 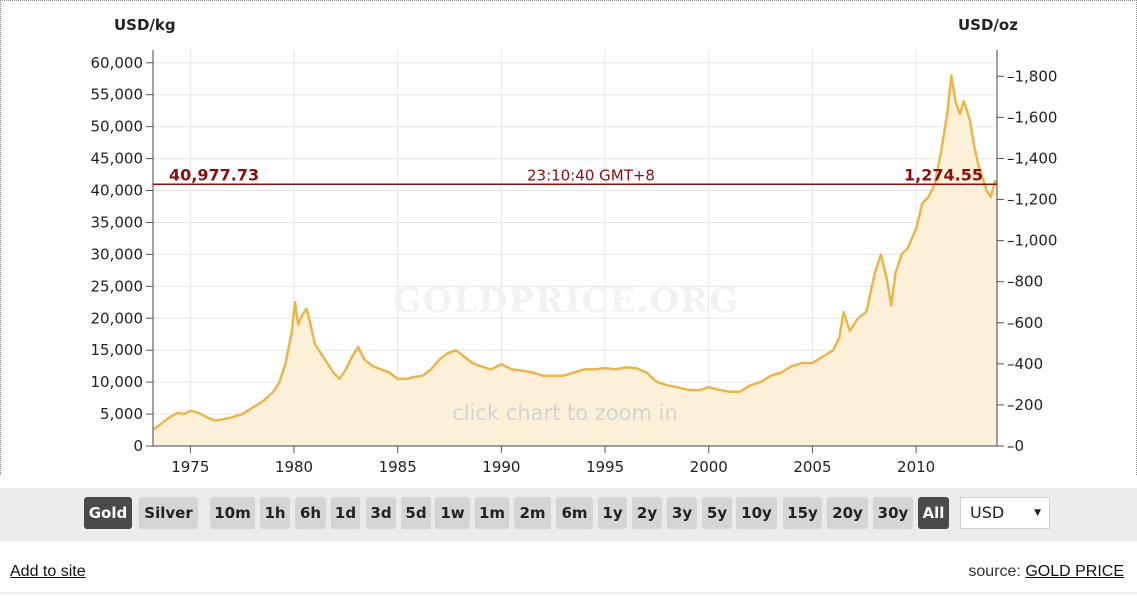 I want to click on range-button-2y: 2y, so click(x=647, y=513).